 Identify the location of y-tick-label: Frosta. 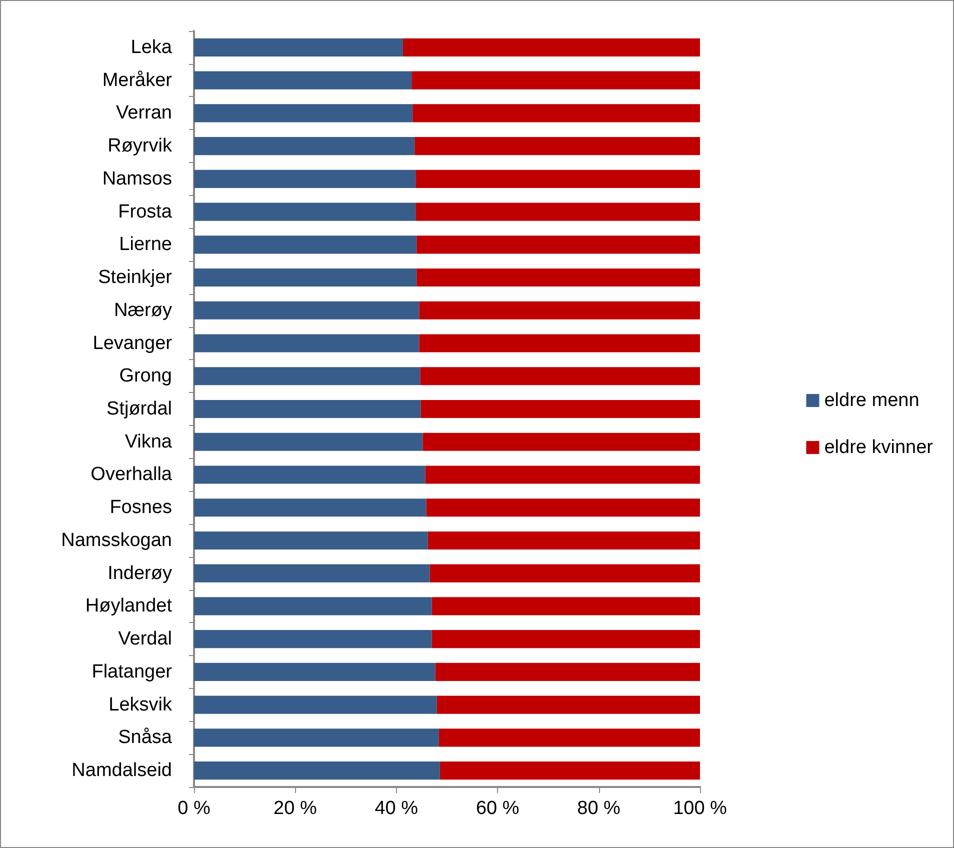
(145, 211).